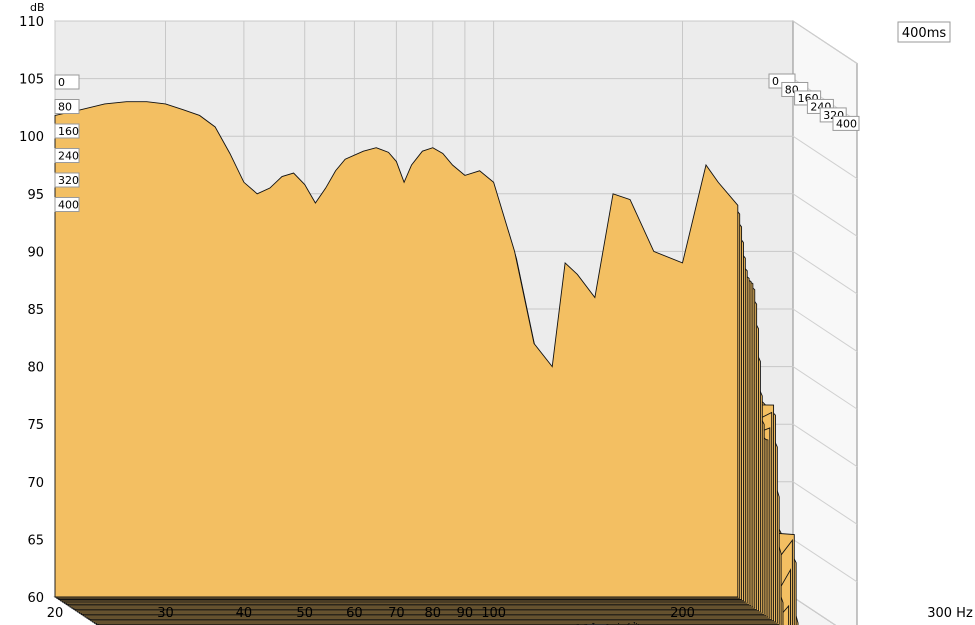 This screenshot has width=975, height=625. I want to click on y-axis: 60 65 70 75 80 85 90 95 100 105 110, so click(31, 310).